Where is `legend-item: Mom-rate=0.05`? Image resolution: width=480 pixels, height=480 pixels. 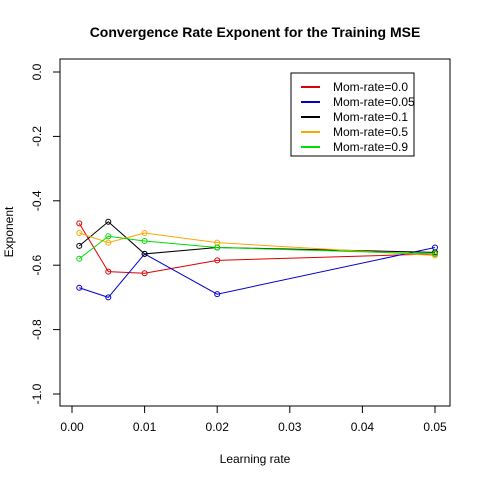 legend-item: Mom-rate=0.05 is located at coordinates (358, 102).